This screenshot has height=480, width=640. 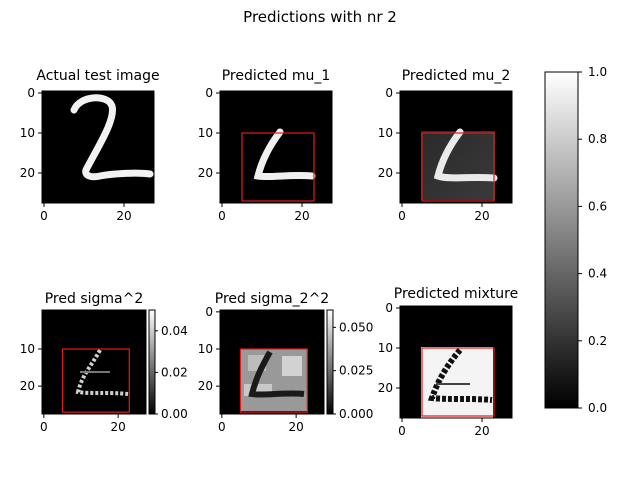 What do you see at coordinates (597, 139) in the screenshot?
I see `main-colorbar-label-4: 0.8` at bounding box center [597, 139].